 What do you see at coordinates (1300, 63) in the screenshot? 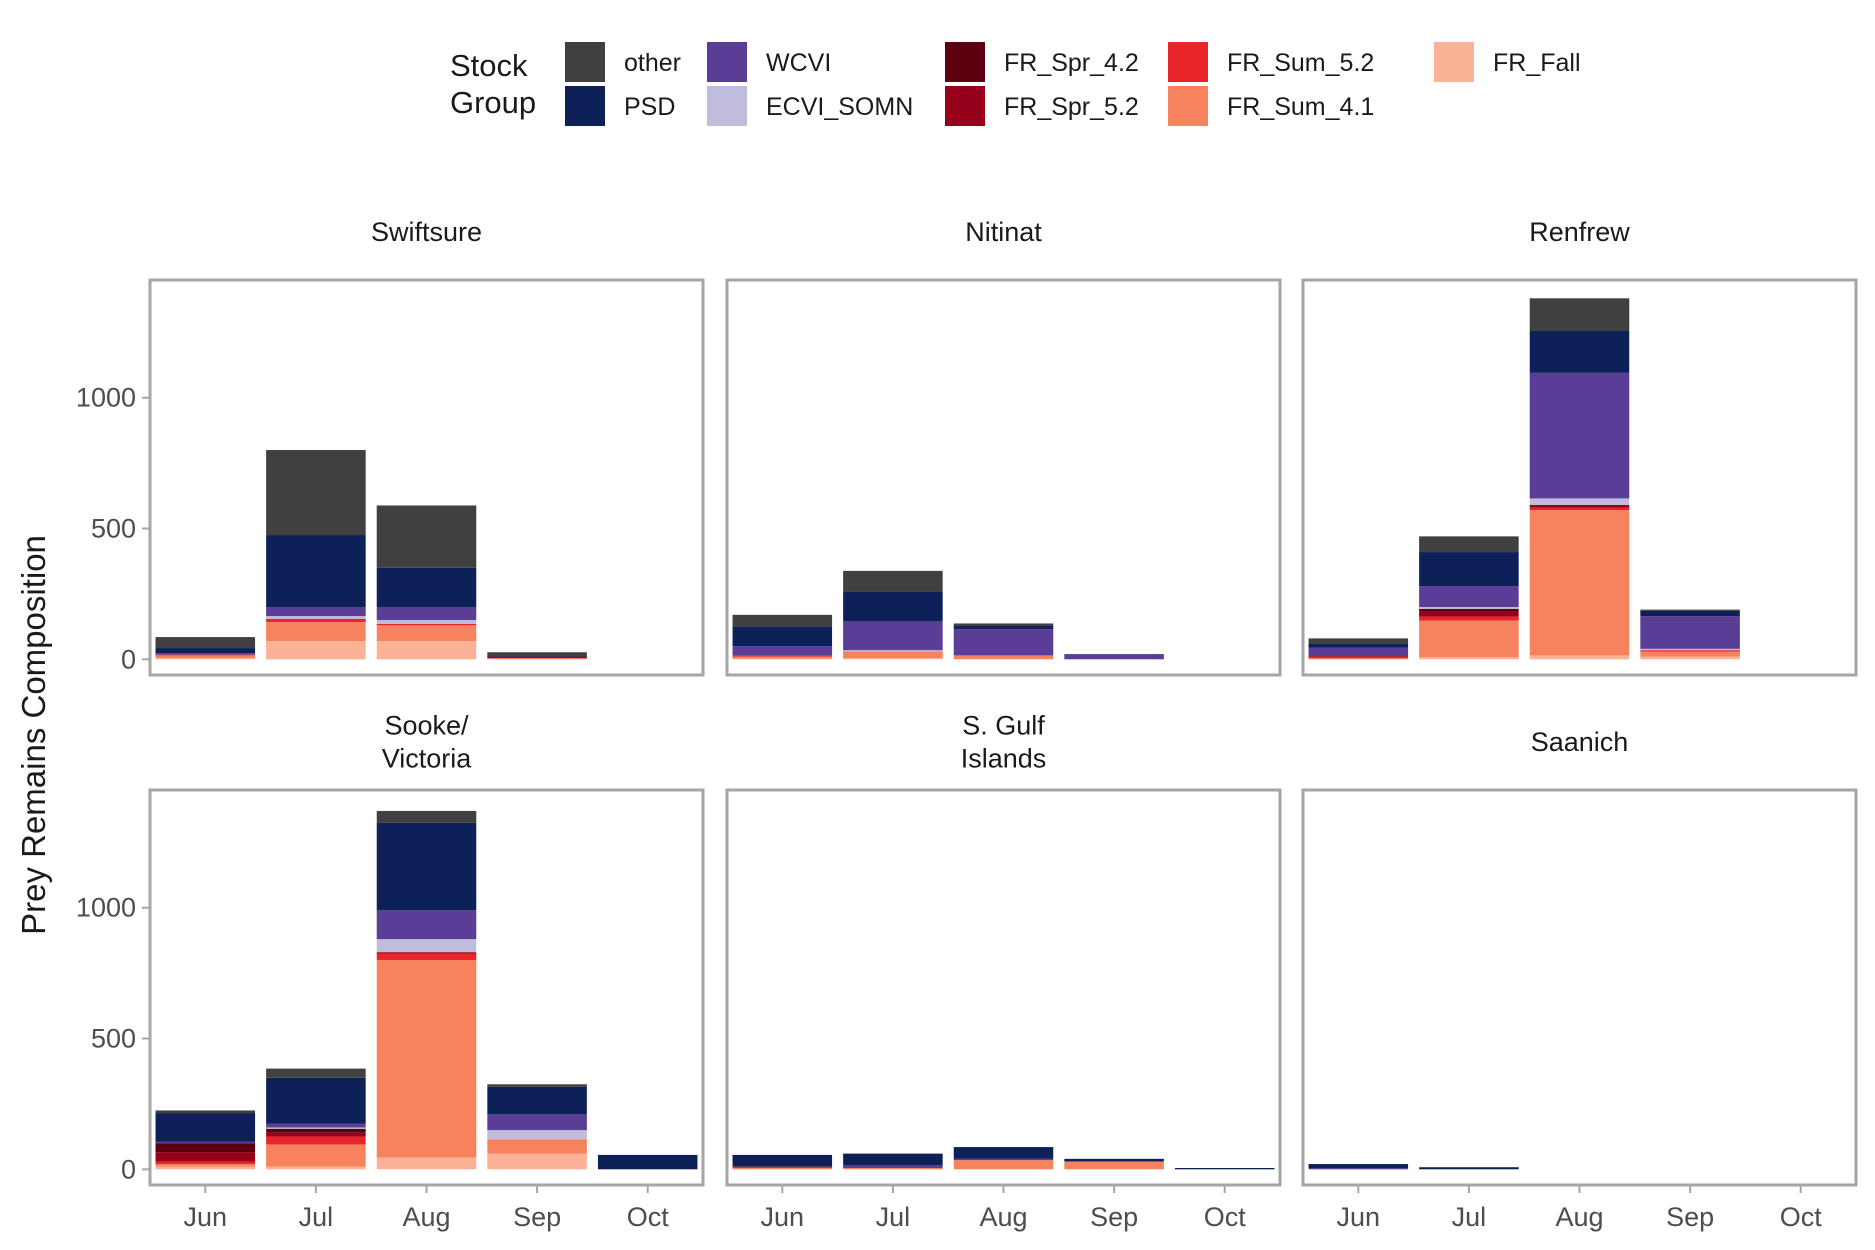
I see `legend-label: FR_Sum_5.2` at bounding box center [1300, 63].